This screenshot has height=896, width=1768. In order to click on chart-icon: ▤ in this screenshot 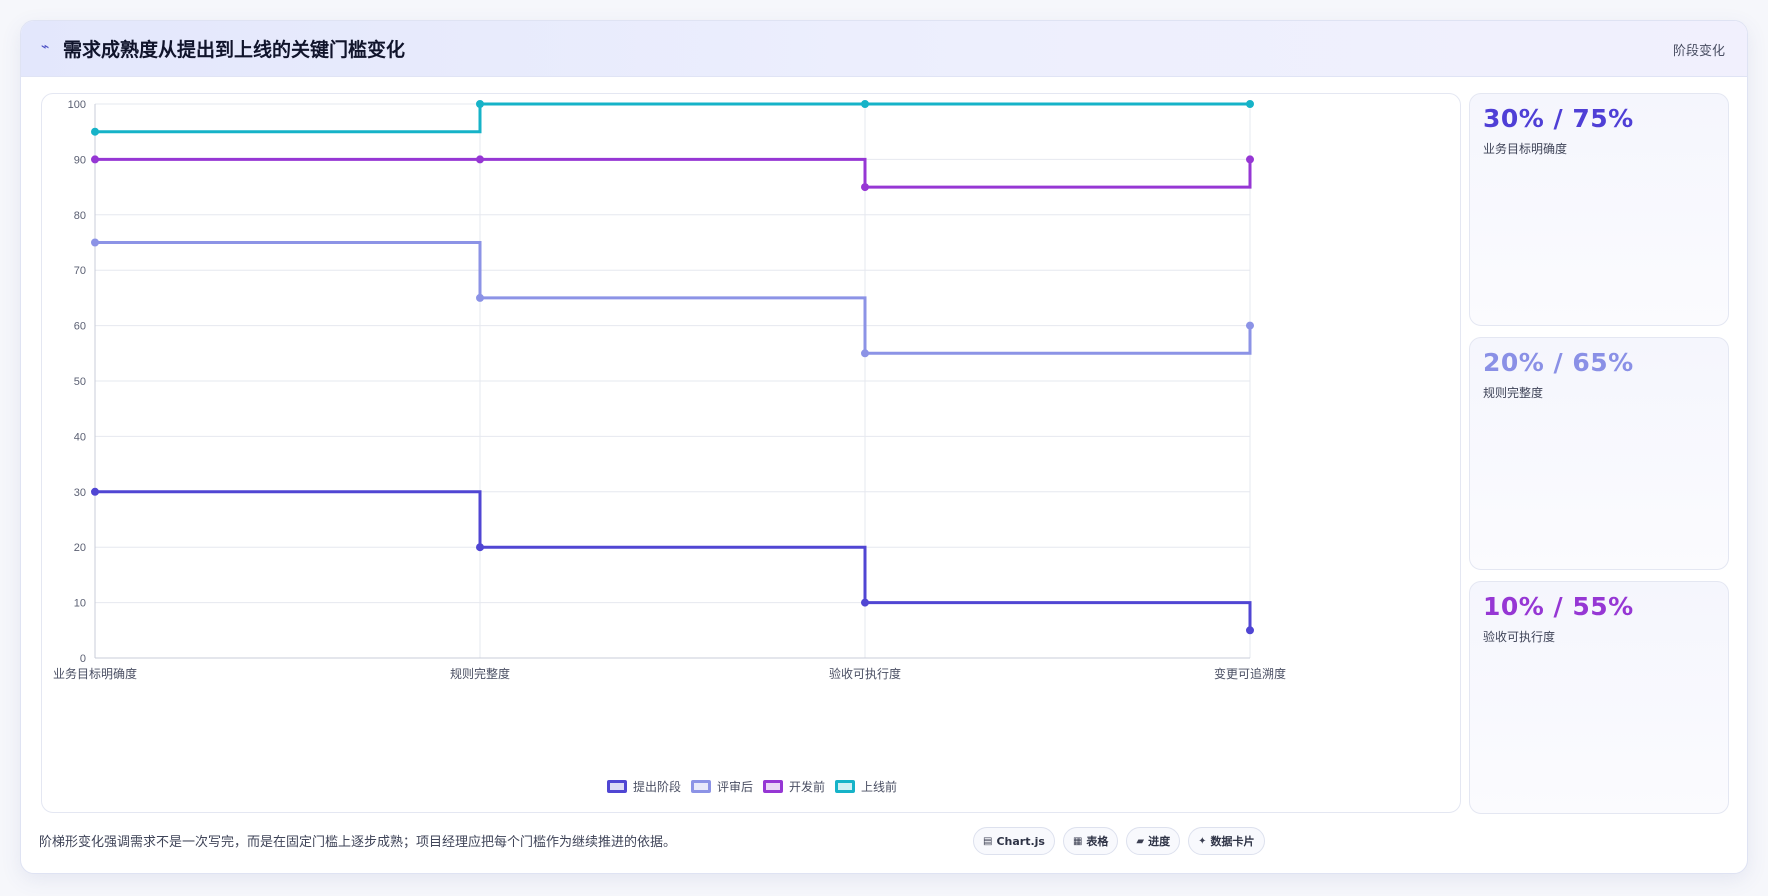, I will do `click(988, 841)`.